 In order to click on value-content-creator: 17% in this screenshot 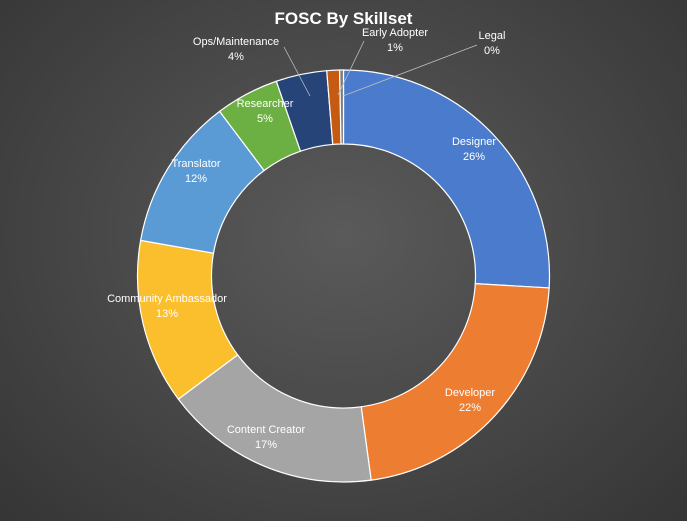, I will do `click(266, 445)`.